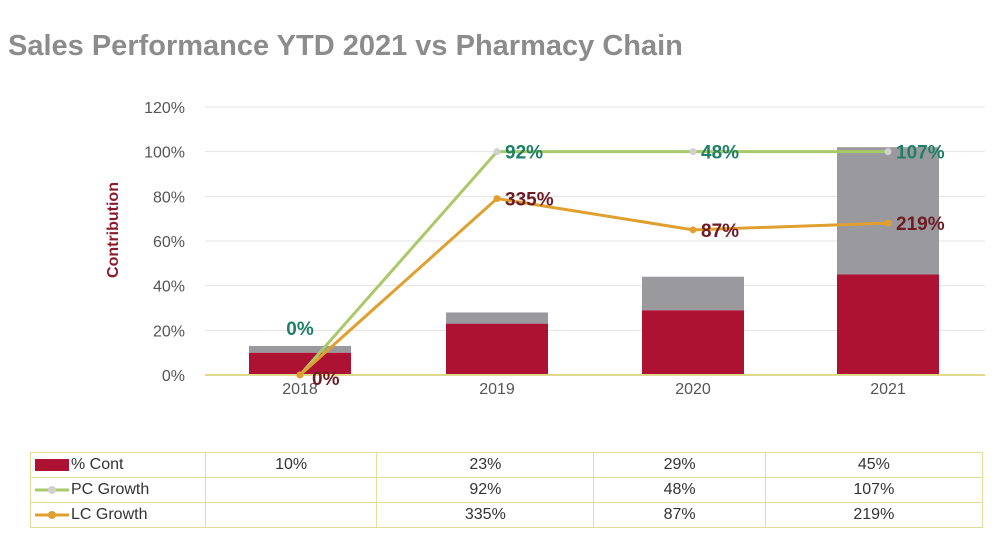 This screenshot has height=546, width=1000. I want to click on table-cell: 10%, so click(291, 465).